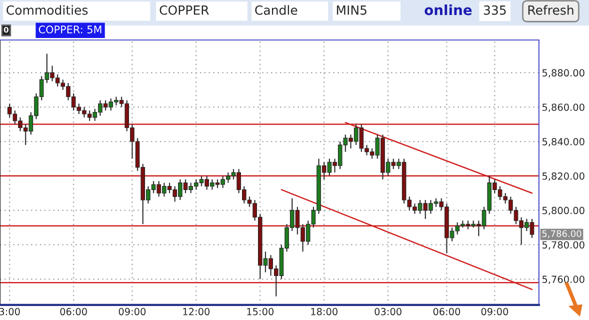 This screenshot has height=320, width=589. What do you see at coordinates (563, 245) in the screenshot?
I see `y-tick-label: 5,780.00` at bounding box center [563, 245].